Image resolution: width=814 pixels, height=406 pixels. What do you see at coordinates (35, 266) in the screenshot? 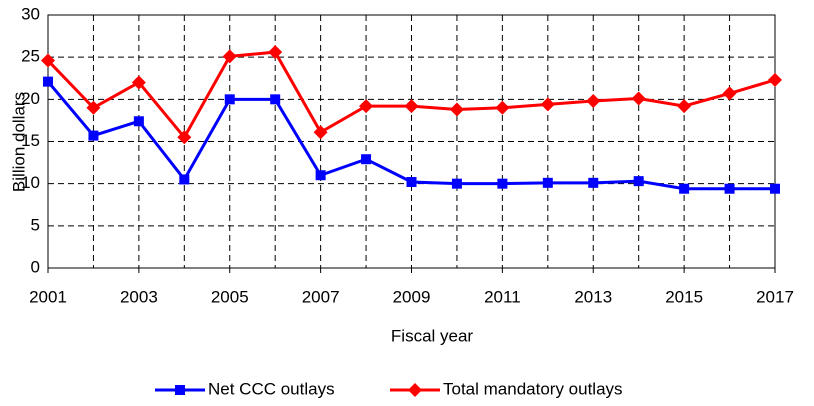
I see `y-tick-label: 0` at bounding box center [35, 266].